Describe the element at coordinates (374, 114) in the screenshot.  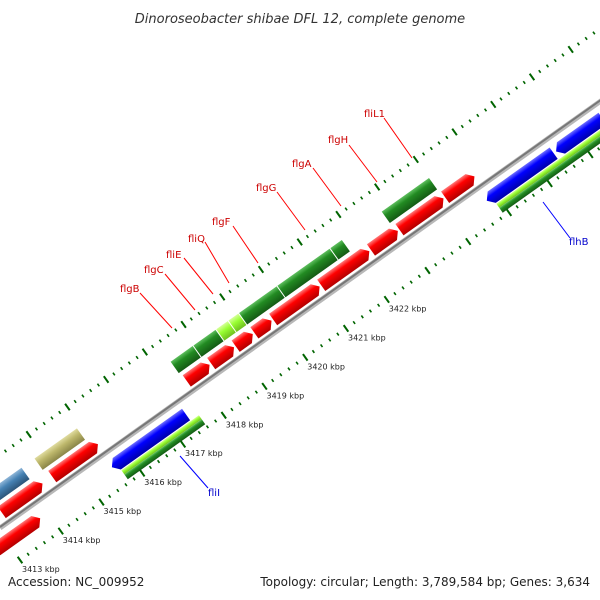
I see `gene-label-fliL1: fliL1` at that location.